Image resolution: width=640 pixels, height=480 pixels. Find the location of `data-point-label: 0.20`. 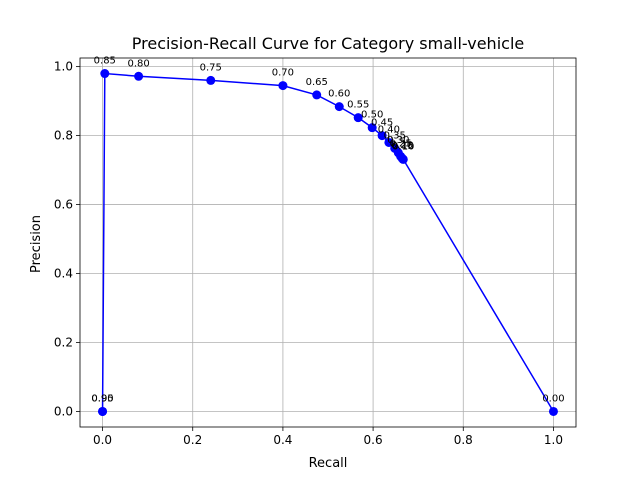

data-point-label: 0.20 is located at coordinates (402, 145).